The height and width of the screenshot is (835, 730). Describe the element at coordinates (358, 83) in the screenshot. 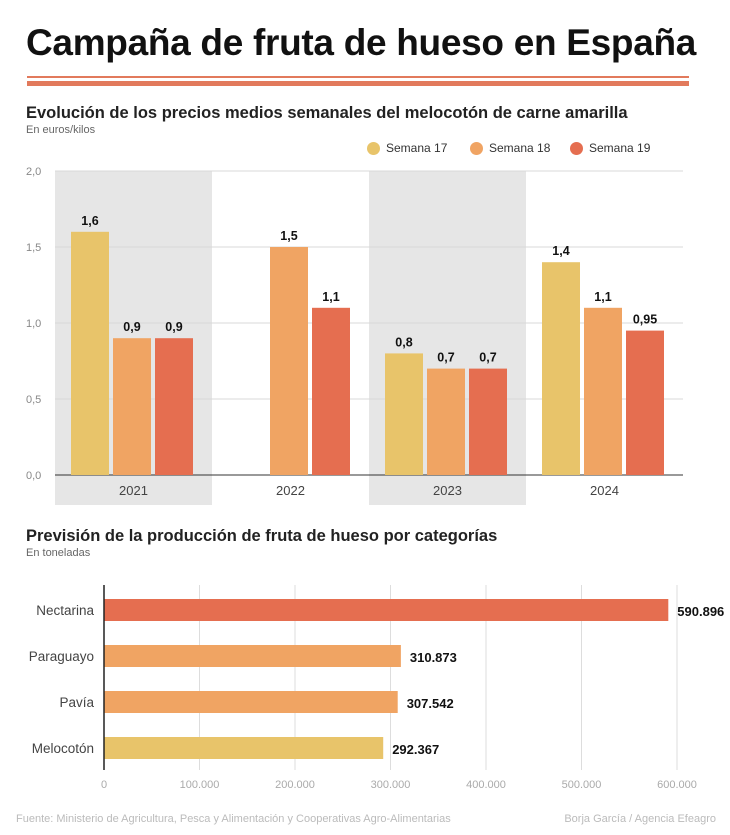

I see `title-rule-thick` at that location.